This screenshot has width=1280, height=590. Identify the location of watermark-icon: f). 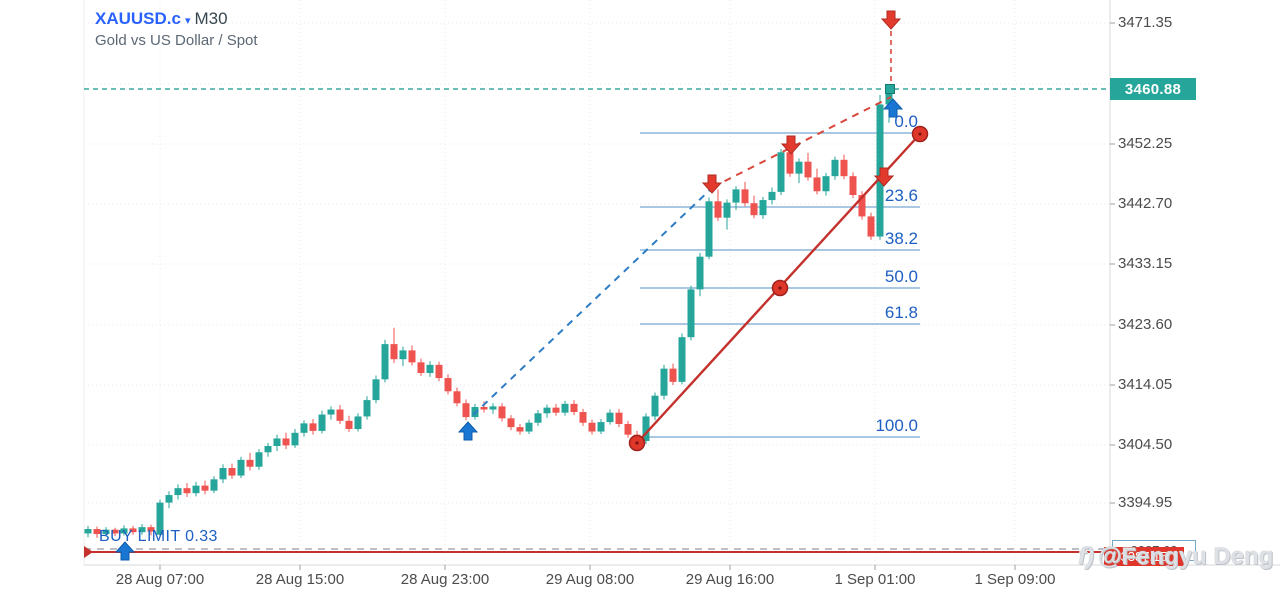
(1086, 556).